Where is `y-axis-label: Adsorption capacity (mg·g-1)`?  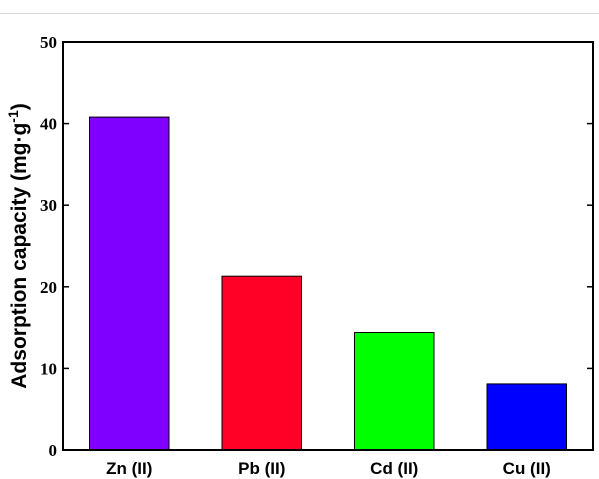 y-axis-label: Adsorption capacity (mg·g-1) is located at coordinates (18, 245).